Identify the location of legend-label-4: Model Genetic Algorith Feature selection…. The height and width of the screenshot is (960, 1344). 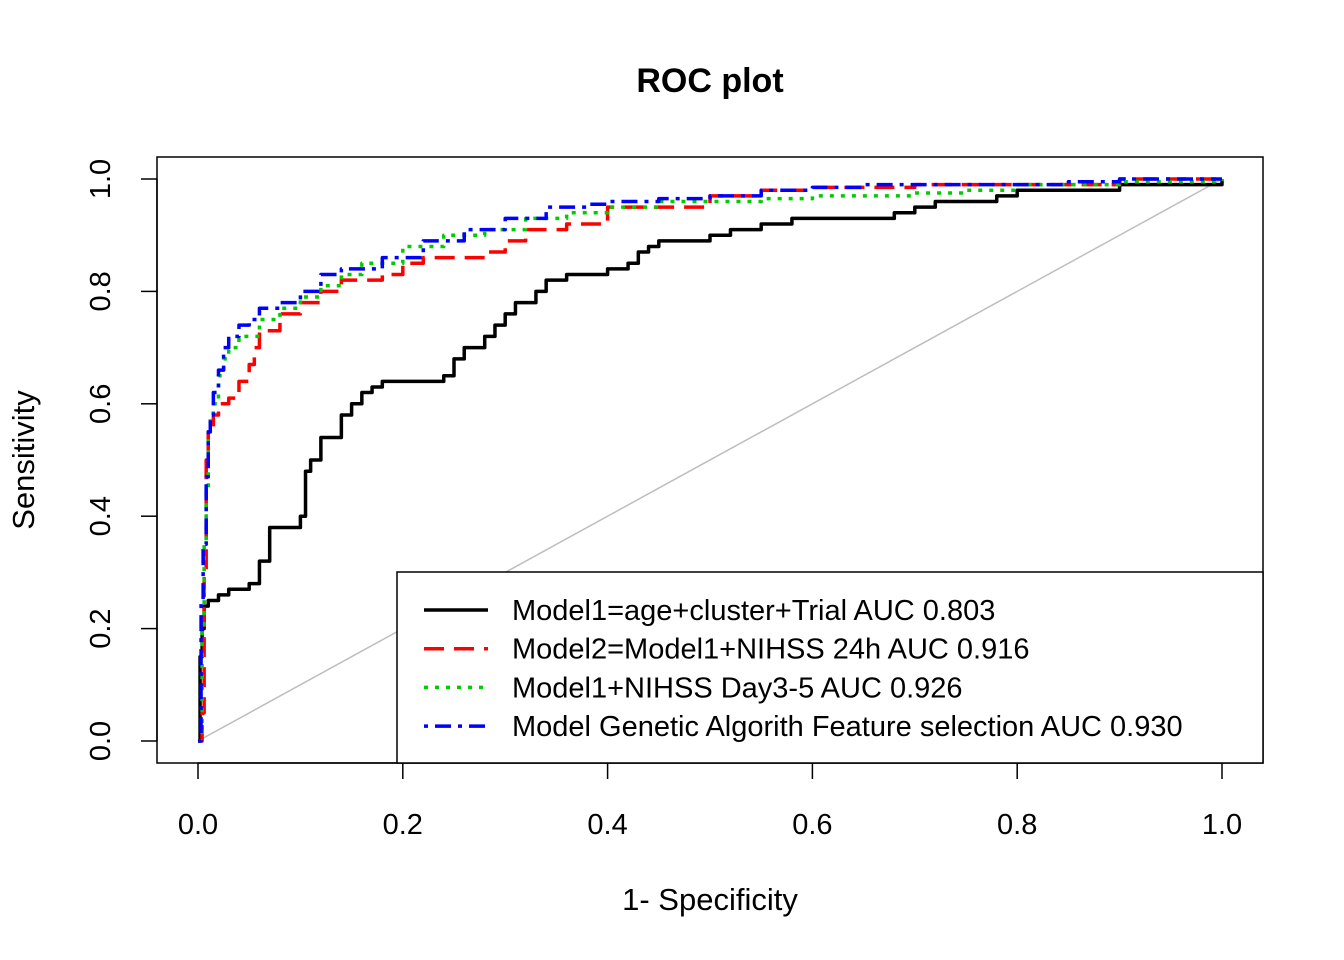
(847, 727).